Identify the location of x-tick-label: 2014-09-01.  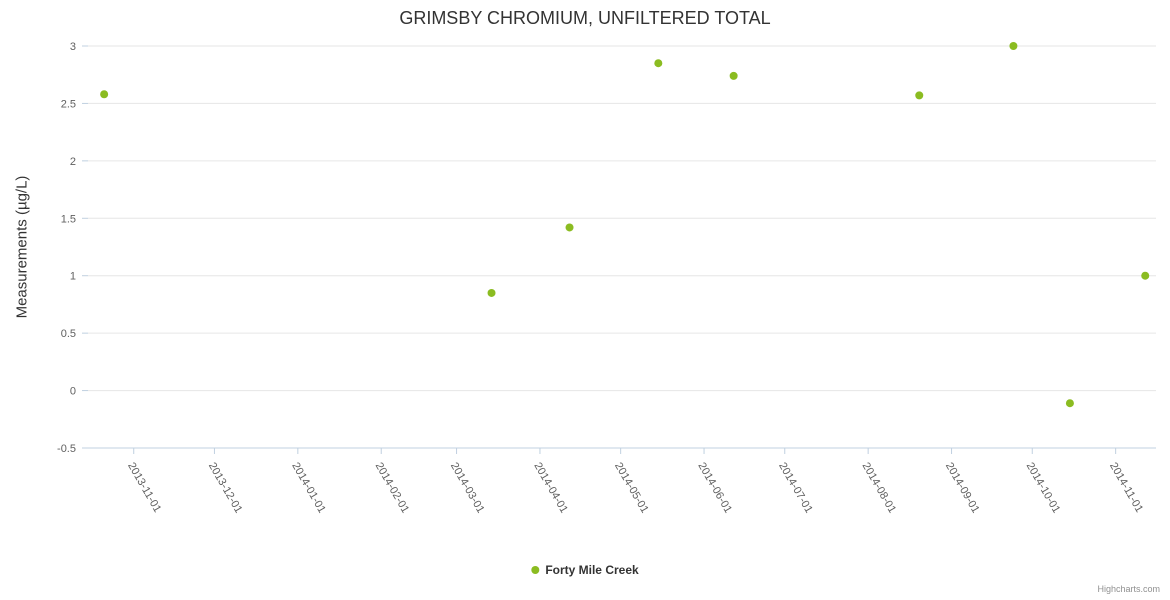
(962, 488).